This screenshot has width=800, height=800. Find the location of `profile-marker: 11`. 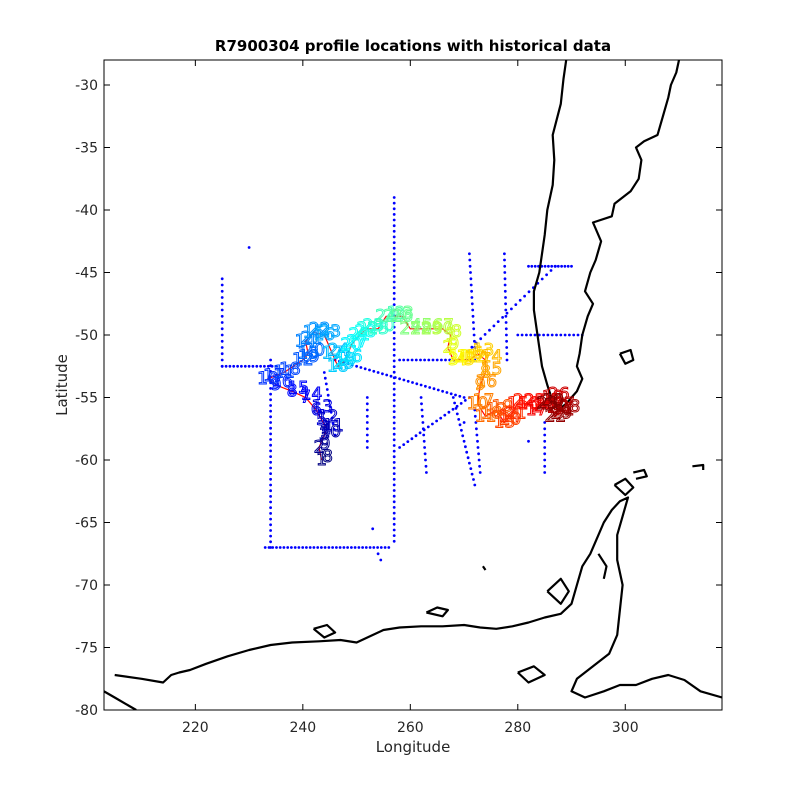

profile-marker: 11 is located at coordinates (486, 416).